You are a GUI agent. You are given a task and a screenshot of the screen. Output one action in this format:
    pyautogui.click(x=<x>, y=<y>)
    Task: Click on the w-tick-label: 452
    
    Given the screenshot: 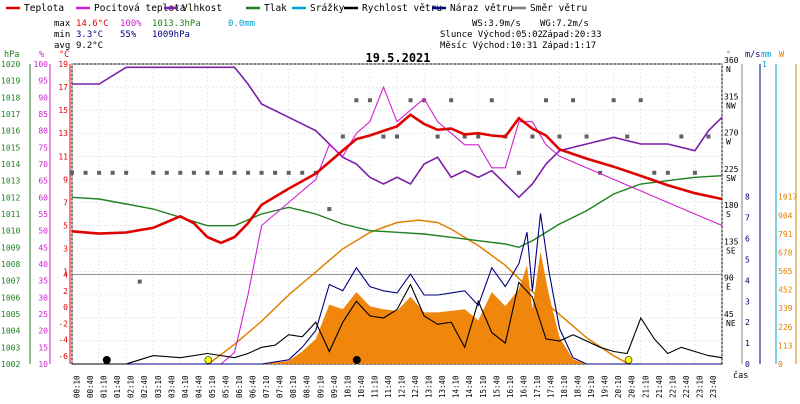 What is the action you would take?
    pyautogui.click(x=785, y=290)
    